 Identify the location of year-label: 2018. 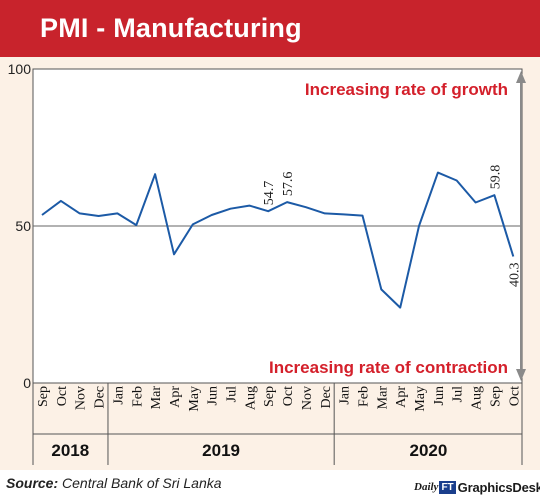
(70, 450).